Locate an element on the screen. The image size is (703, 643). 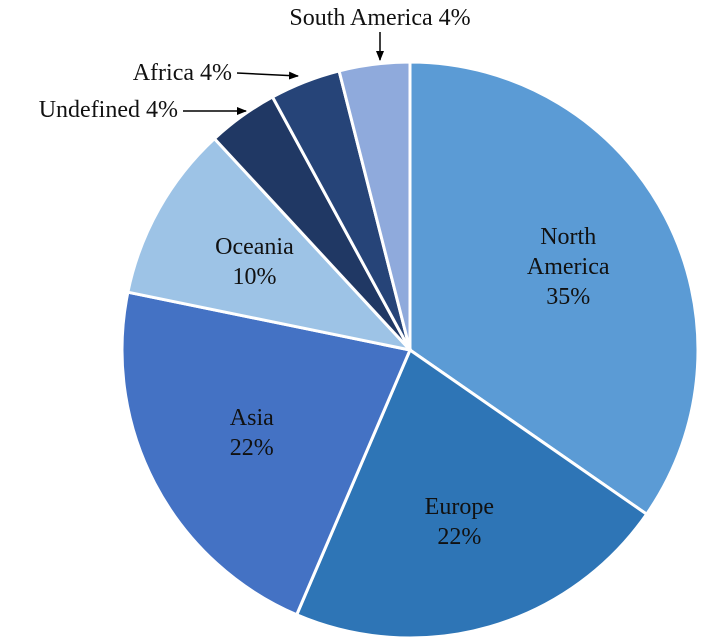
slice-label: Oceania 10% is located at coordinates (254, 262).